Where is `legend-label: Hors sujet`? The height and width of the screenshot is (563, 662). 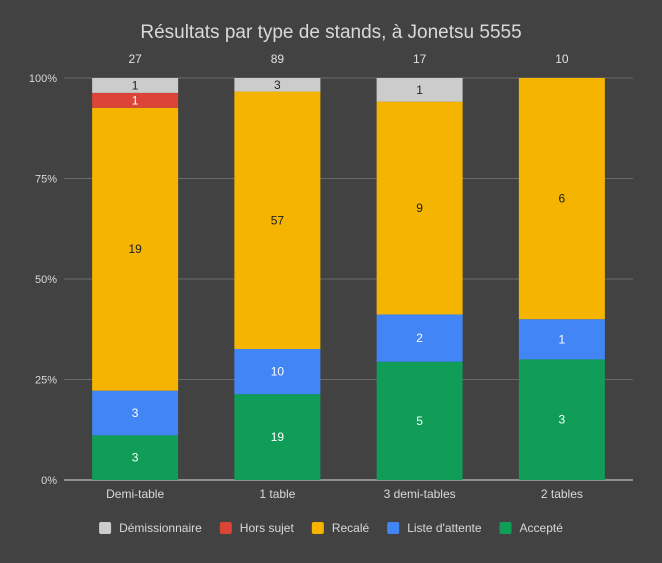
legend-label: Hors sujet is located at coordinates (267, 528).